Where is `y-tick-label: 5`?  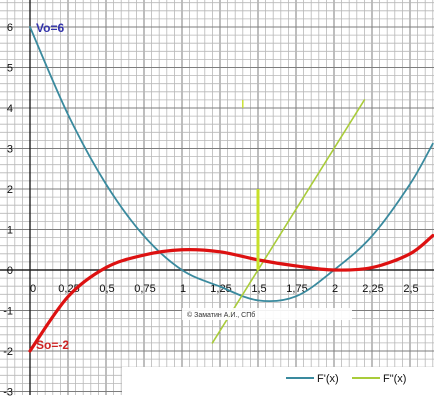
y-tick-label: 5 is located at coordinates (10, 69).